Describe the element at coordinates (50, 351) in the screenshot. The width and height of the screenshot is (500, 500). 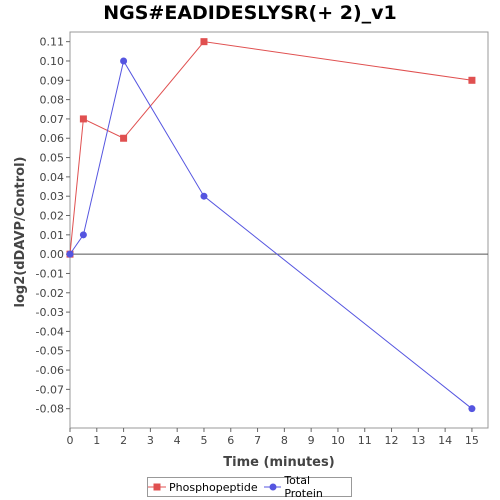
I see `y-tick-label: -0.05` at that location.